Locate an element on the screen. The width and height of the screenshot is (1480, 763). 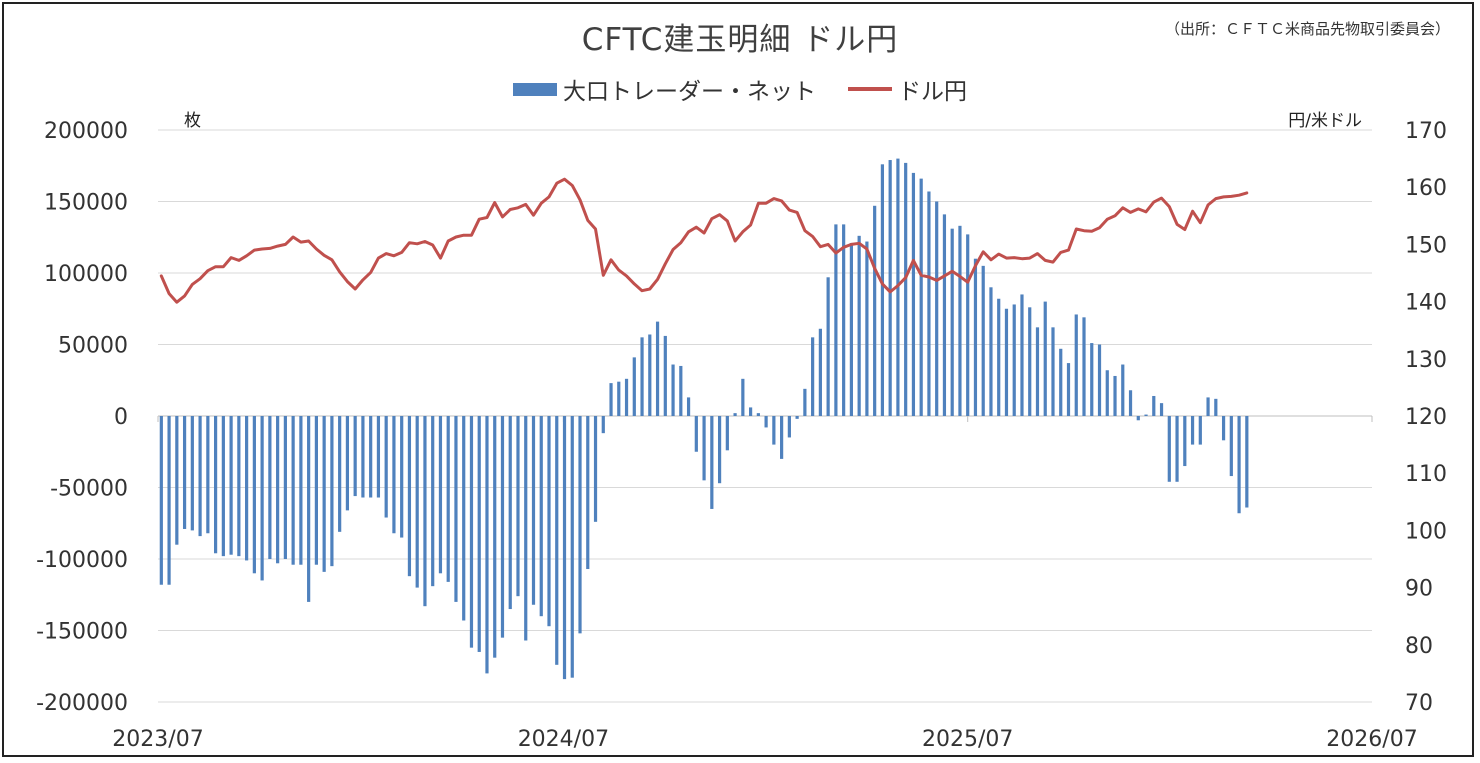
left-tick-label: 50000 is located at coordinates (93, 346).